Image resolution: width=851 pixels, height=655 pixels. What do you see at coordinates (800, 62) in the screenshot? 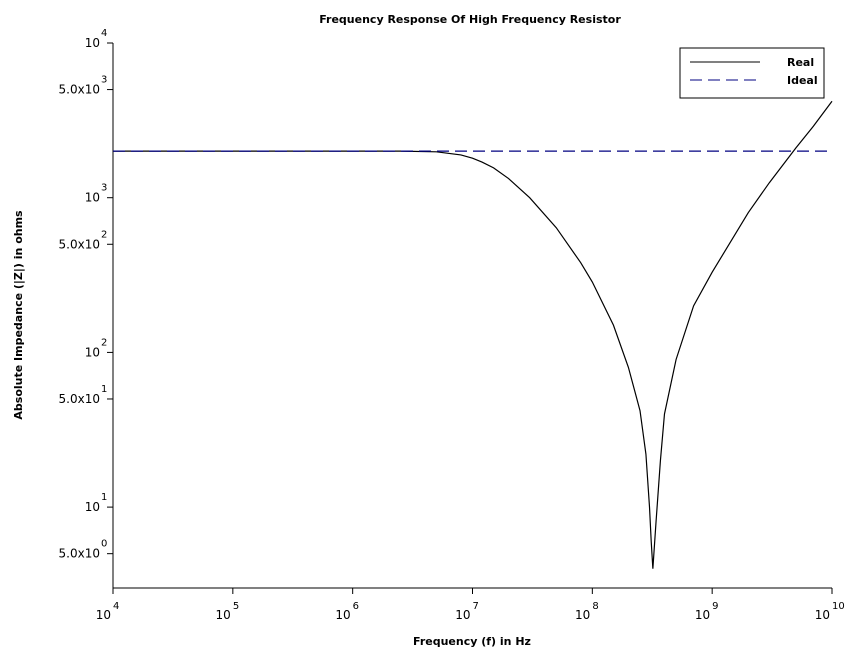
I see `legend-real-label: Real` at bounding box center [800, 62].